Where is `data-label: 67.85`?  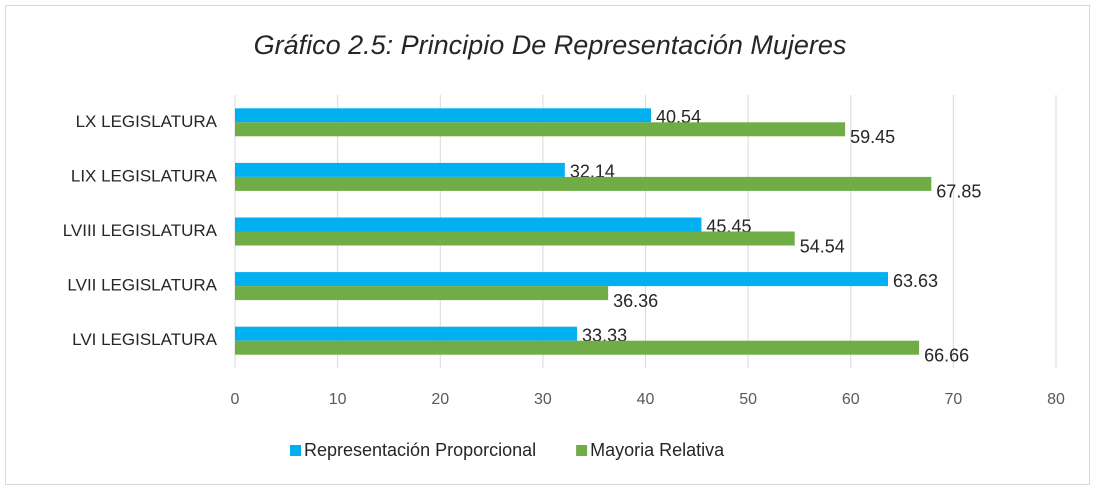
data-label: 67.85 is located at coordinates (958, 192).